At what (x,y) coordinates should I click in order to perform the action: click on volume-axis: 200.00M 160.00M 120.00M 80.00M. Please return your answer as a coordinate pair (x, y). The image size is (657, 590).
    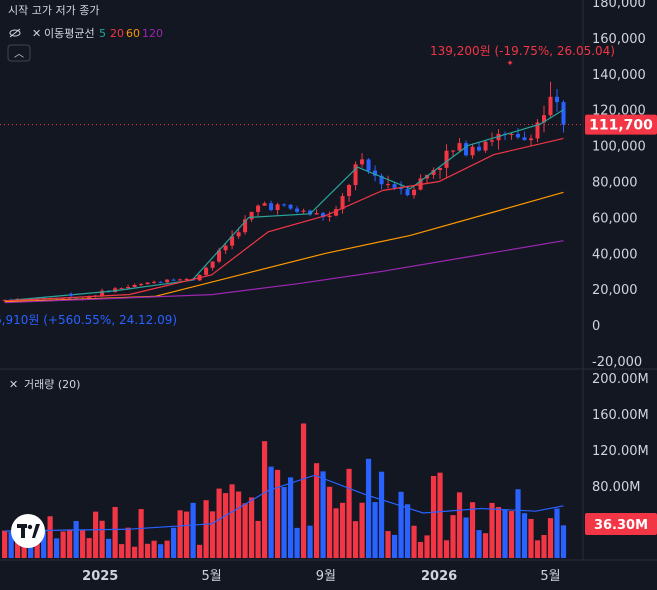
    Looking at the image, I should click on (620, 433).